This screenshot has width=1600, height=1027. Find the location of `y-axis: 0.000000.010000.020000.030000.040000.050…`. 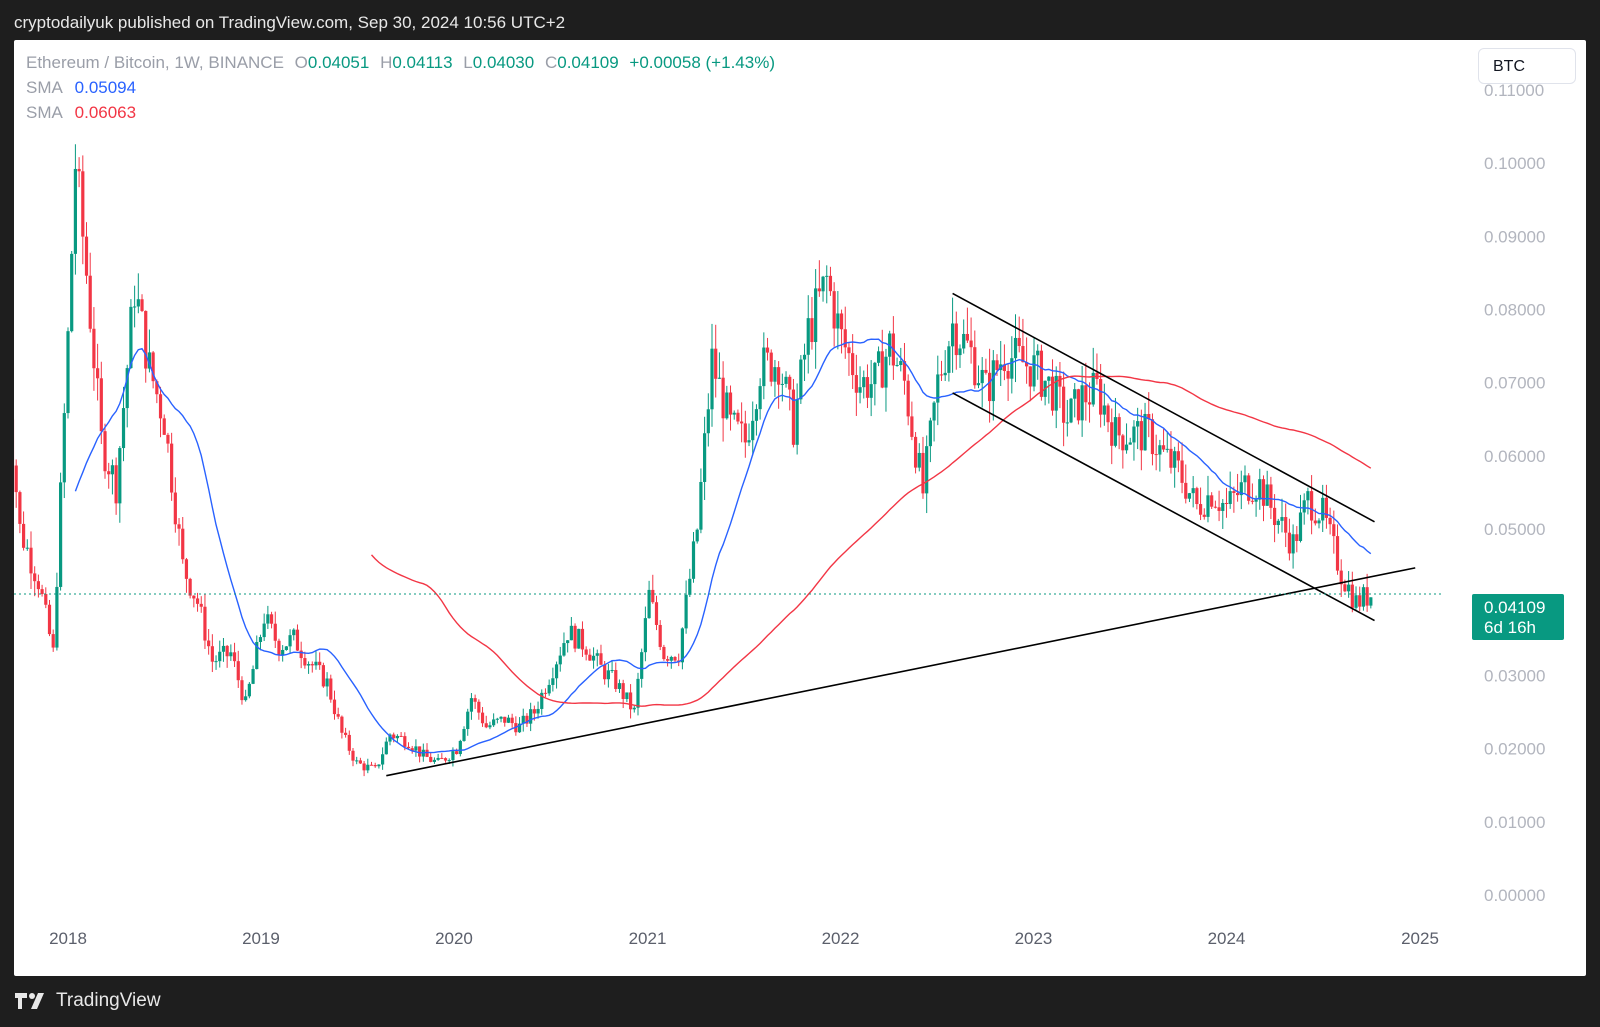

y-axis: 0.000000.010000.020000.030000.040000.050… is located at coordinates (1514, 493).